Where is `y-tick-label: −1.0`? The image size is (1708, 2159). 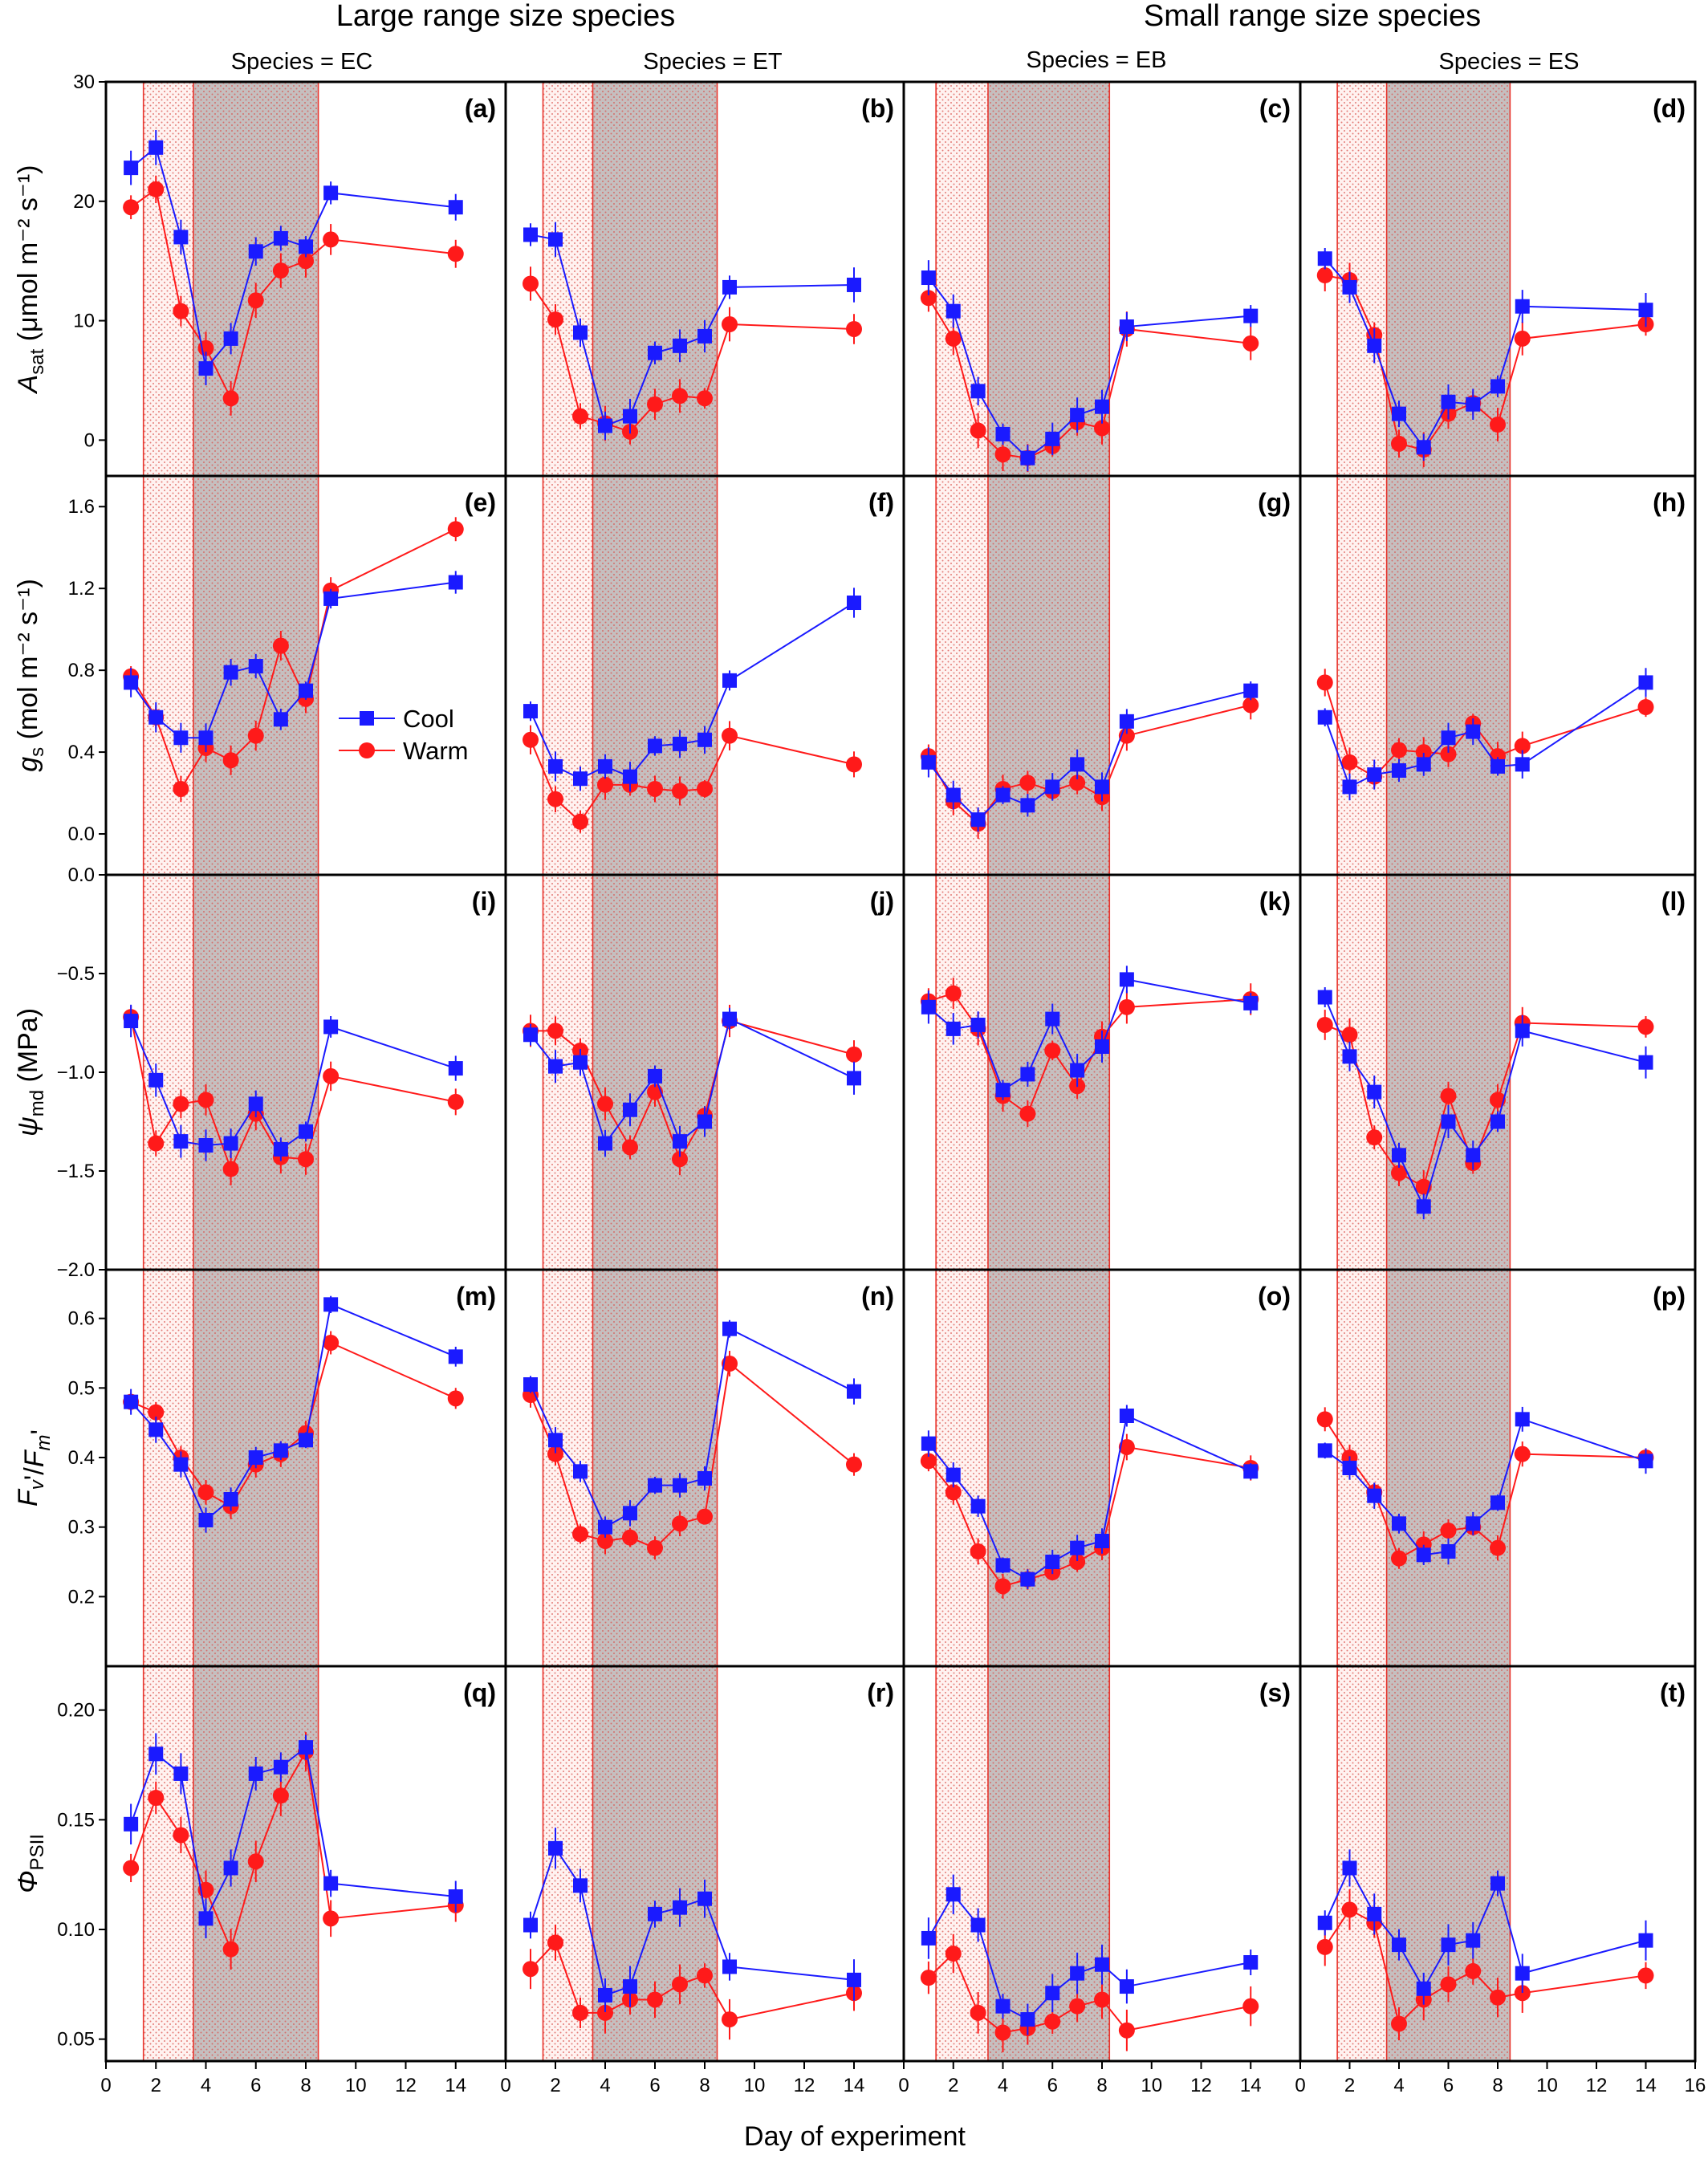 y-tick-label: −1.0 is located at coordinates (76, 1073).